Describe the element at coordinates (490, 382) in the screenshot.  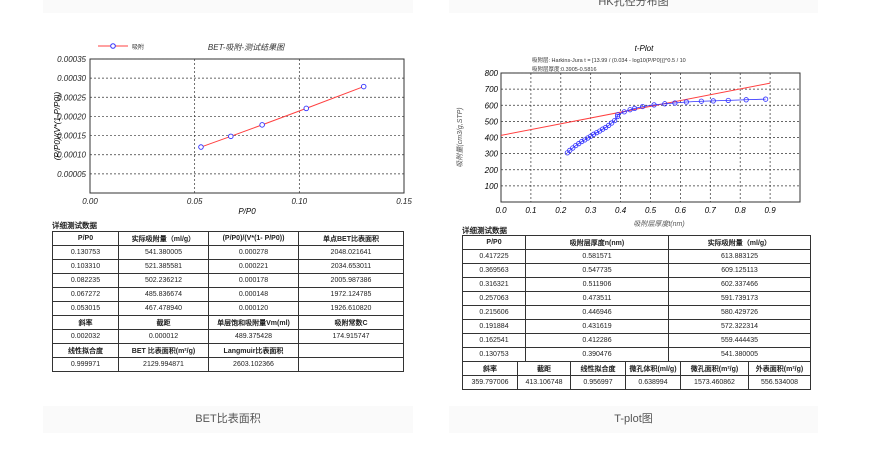
I see `table-cell: 359.797006` at that location.